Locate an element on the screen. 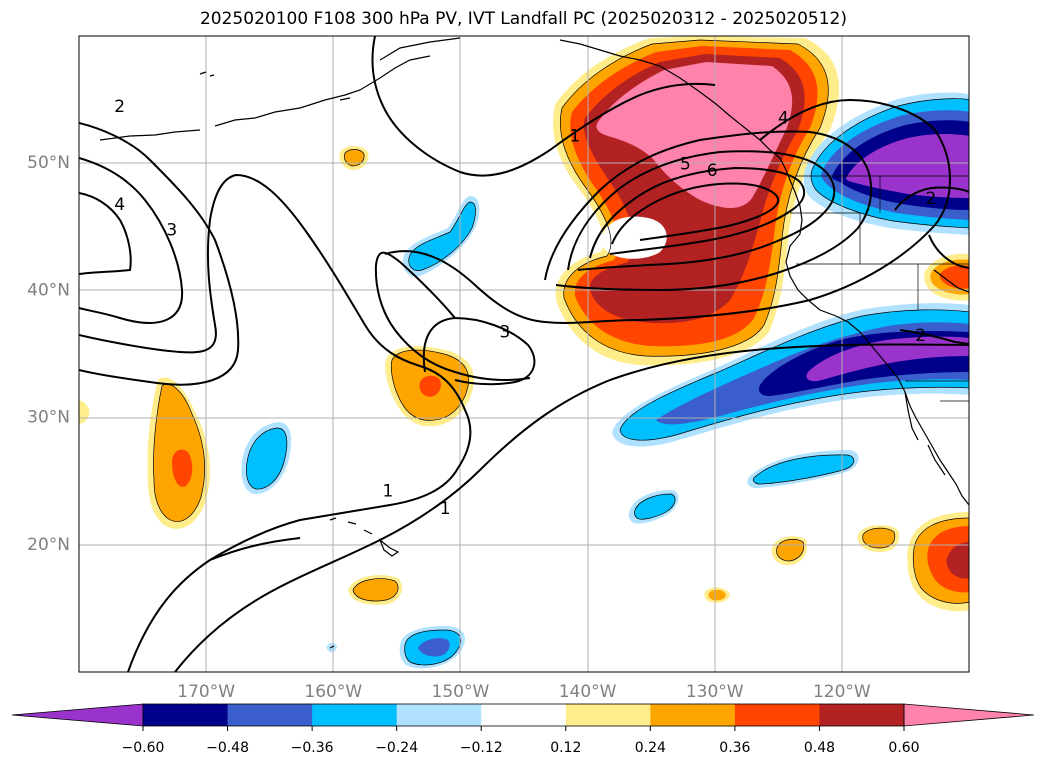  lat-tick-label: 20°N is located at coordinates (48, 545).